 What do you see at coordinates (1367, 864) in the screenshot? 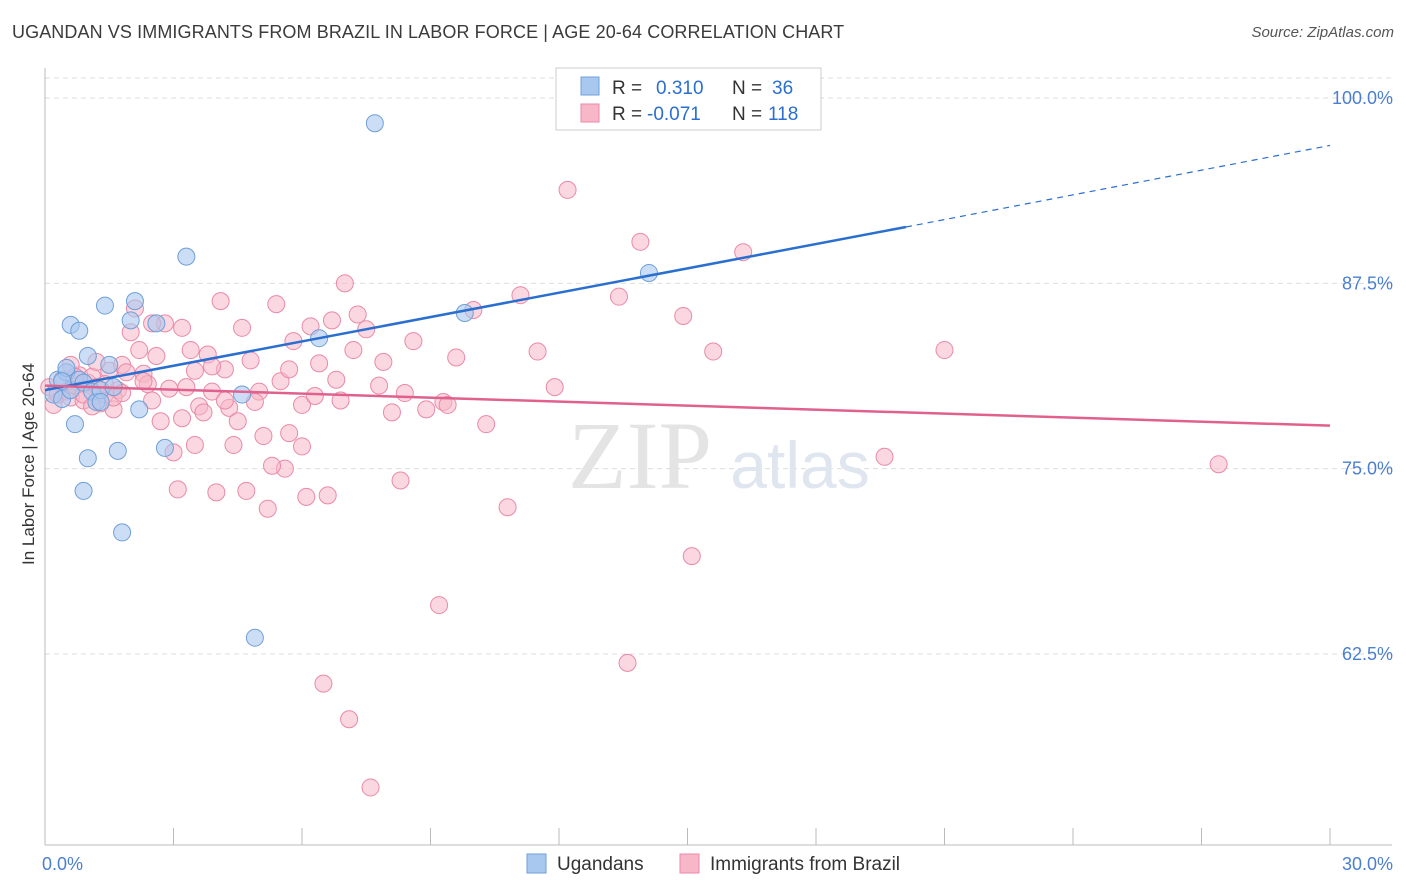
I see `x-tick-label: 30.0%` at bounding box center [1367, 864].